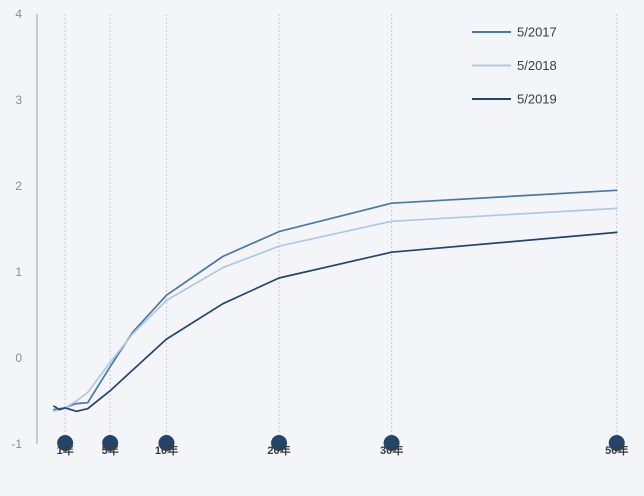 The height and width of the screenshot is (496, 644). I want to click on x-markers: 1年 5年 10年 20年 30年 50年, so click(342, 446).